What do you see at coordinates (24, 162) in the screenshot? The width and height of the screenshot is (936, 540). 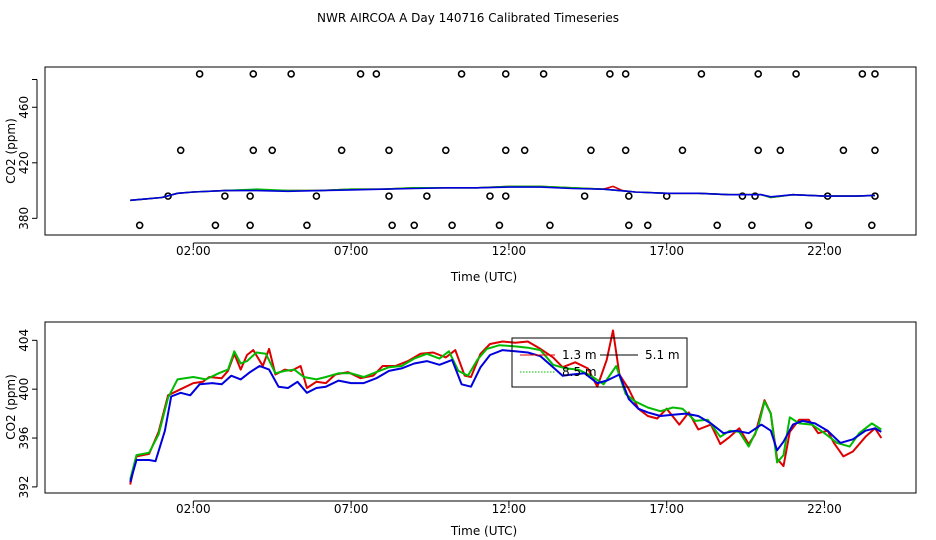 I see `top-y-tick-label: 420` at bounding box center [24, 162].